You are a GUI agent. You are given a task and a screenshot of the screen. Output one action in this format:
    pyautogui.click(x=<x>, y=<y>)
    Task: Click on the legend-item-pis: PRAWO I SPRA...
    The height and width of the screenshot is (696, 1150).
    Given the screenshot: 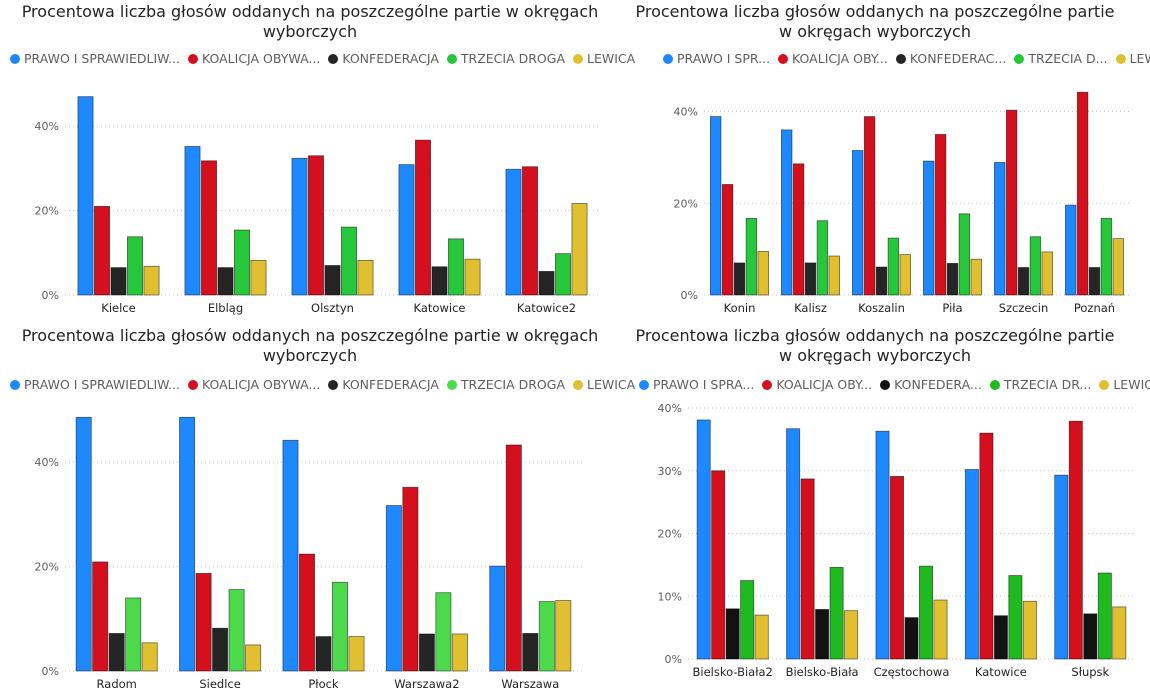 What is the action you would take?
    pyautogui.click(x=696, y=384)
    